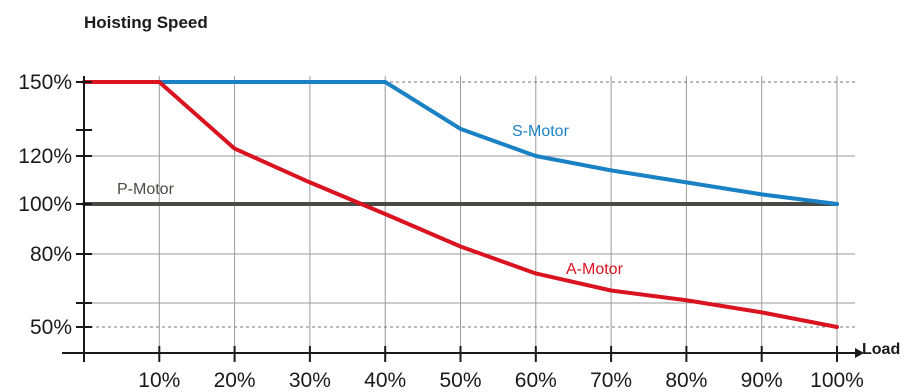  What do you see at coordinates (45, 156) in the screenshot?
I see `y-tick-label: 120%` at bounding box center [45, 156].